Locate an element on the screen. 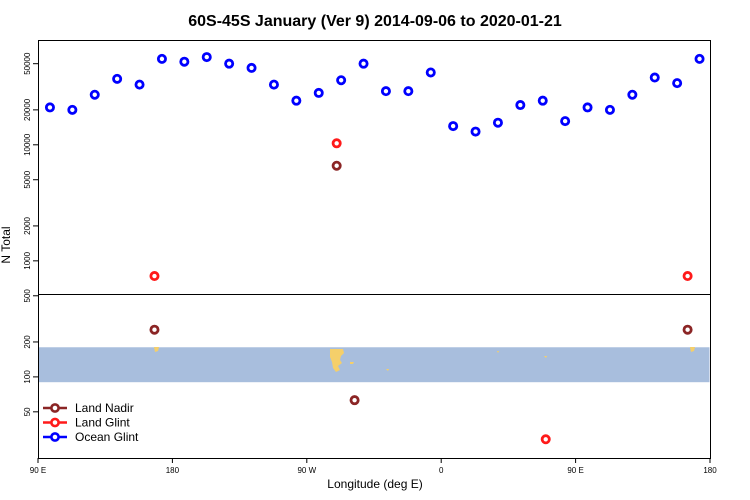 The width and height of the screenshot is (750, 500). legend-label: Land Nadir is located at coordinates (104, 408).